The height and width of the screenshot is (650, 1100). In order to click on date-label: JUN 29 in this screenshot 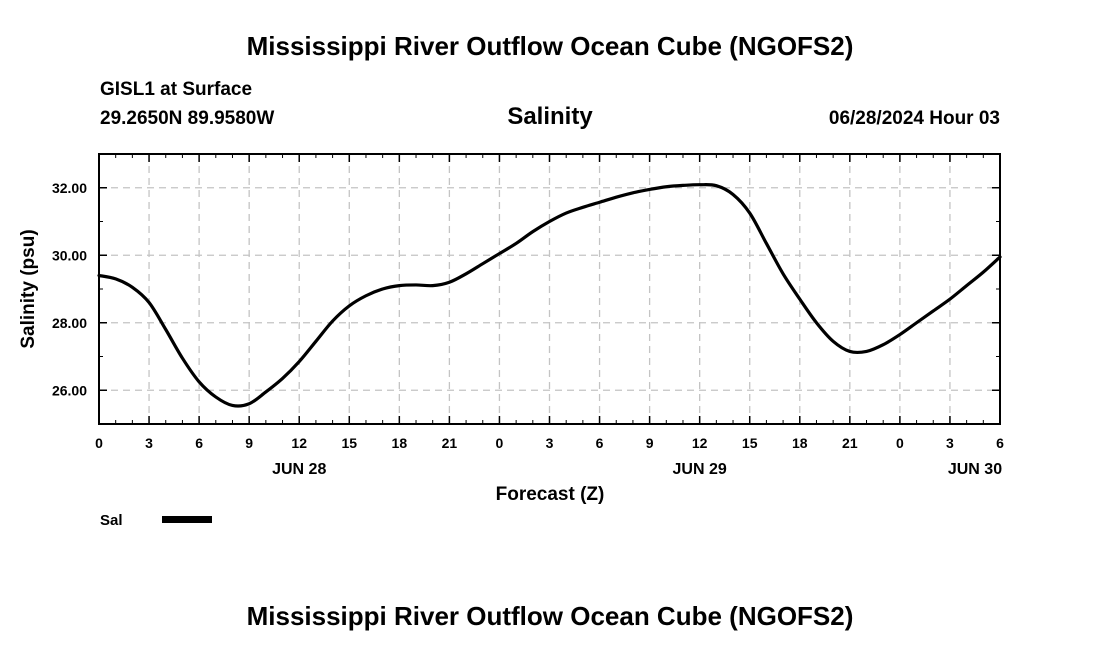, I will do `click(700, 469)`.